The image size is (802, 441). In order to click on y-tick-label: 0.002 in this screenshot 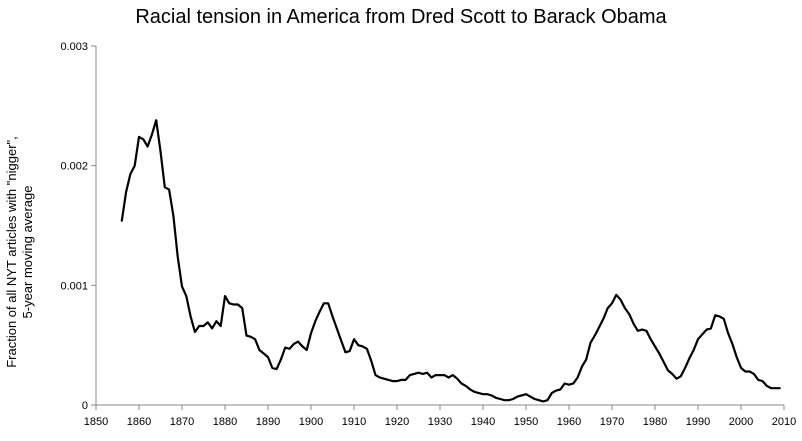, I will do `click(74, 167)`.